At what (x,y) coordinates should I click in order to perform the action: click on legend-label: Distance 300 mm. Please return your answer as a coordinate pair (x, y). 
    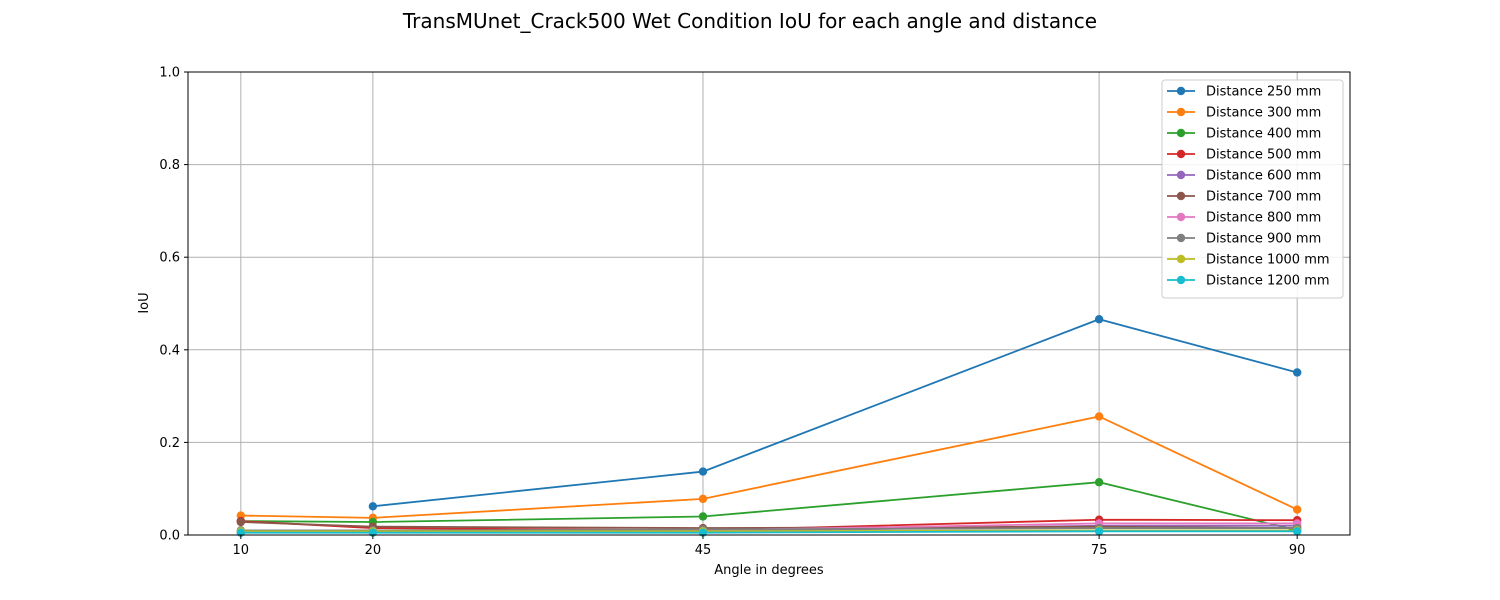
    Looking at the image, I should click on (1263, 113).